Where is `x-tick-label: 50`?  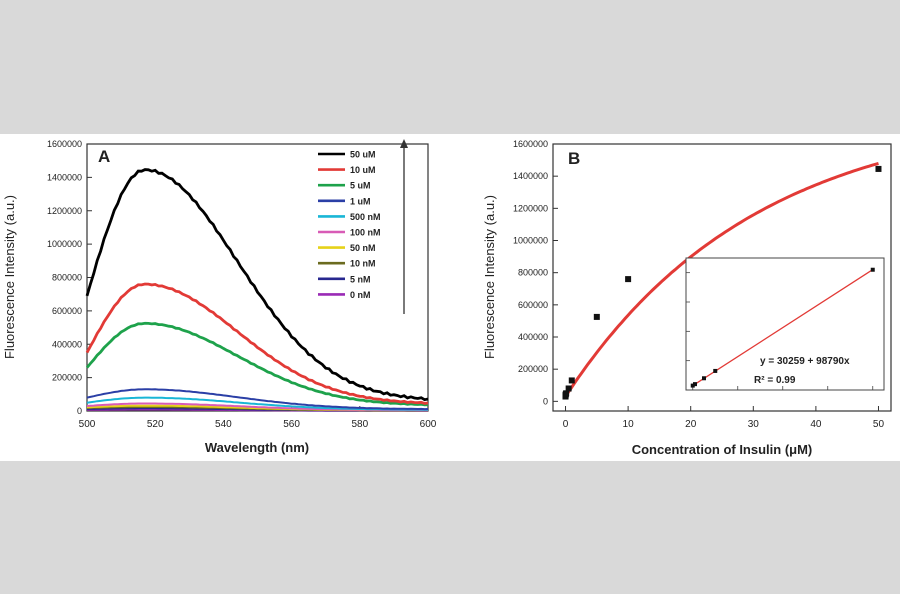
x-tick-label: 50 is located at coordinates (879, 424).